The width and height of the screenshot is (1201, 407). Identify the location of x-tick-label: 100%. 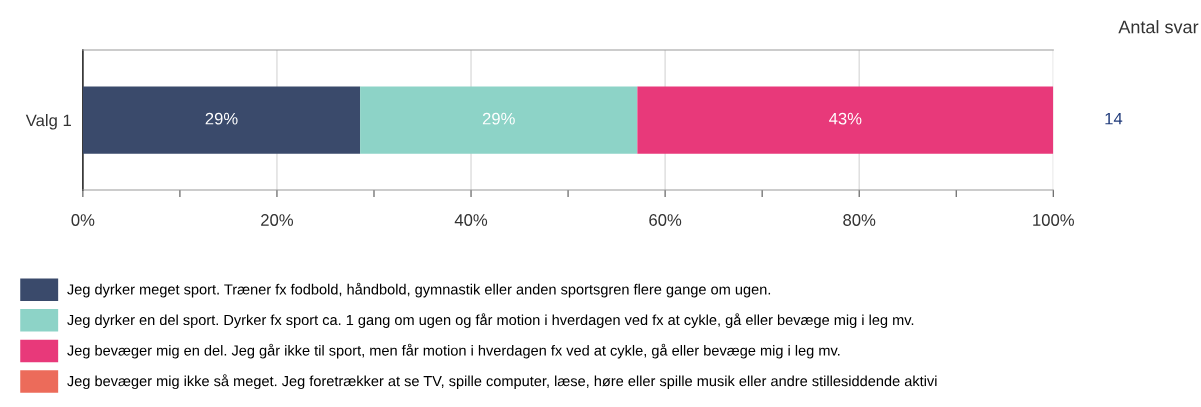
(1053, 220).